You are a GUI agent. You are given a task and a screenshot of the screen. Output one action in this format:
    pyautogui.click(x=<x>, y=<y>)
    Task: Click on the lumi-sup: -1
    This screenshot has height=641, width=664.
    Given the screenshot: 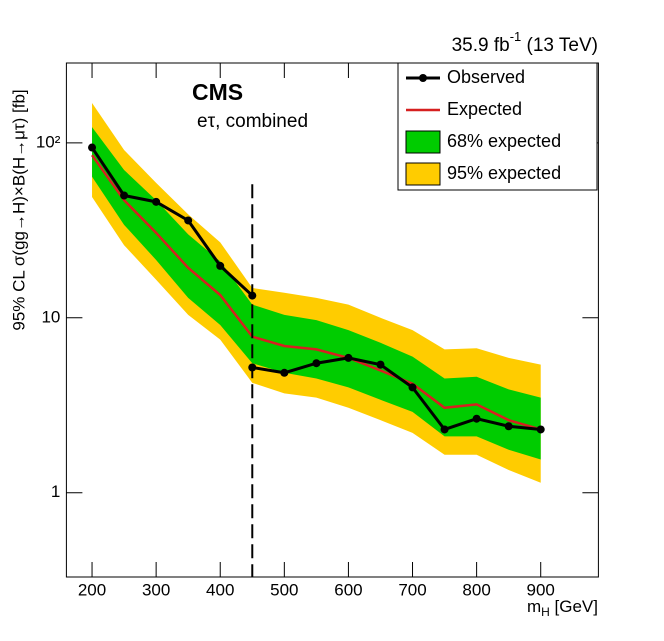 What is the action you would take?
    pyautogui.click(x=516, y=36)
    